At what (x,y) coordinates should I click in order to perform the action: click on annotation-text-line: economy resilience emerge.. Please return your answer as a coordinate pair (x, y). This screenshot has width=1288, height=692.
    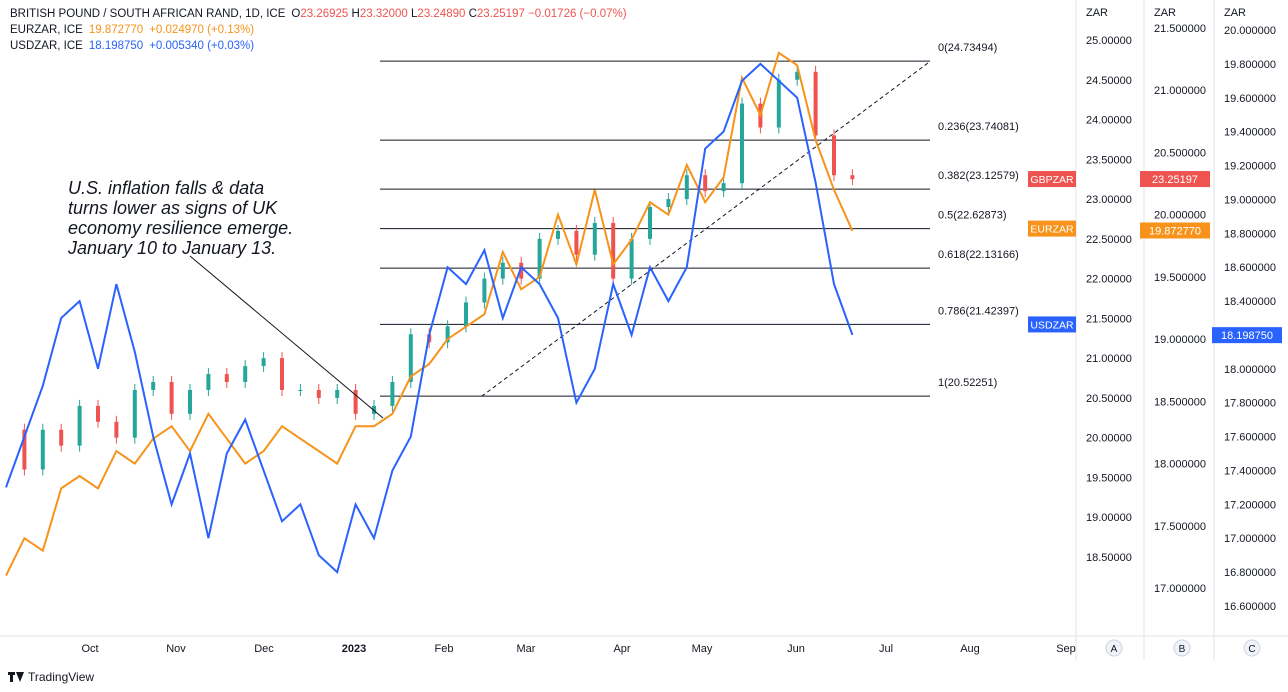
    Looking at the image, I should click on (180, 228).